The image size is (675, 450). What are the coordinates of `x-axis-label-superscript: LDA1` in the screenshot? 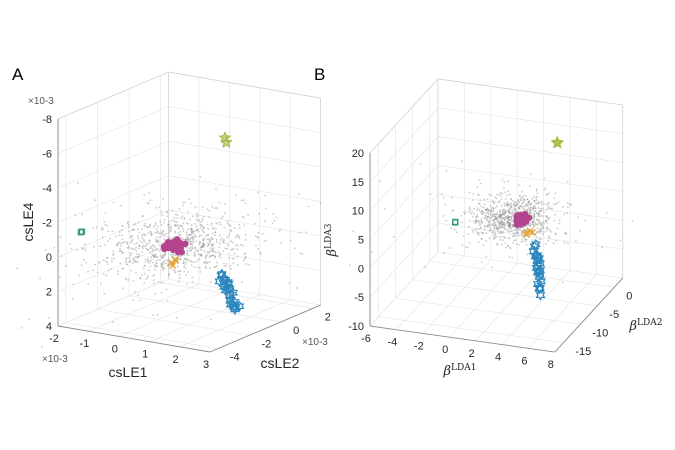 It's located at (463, 368).